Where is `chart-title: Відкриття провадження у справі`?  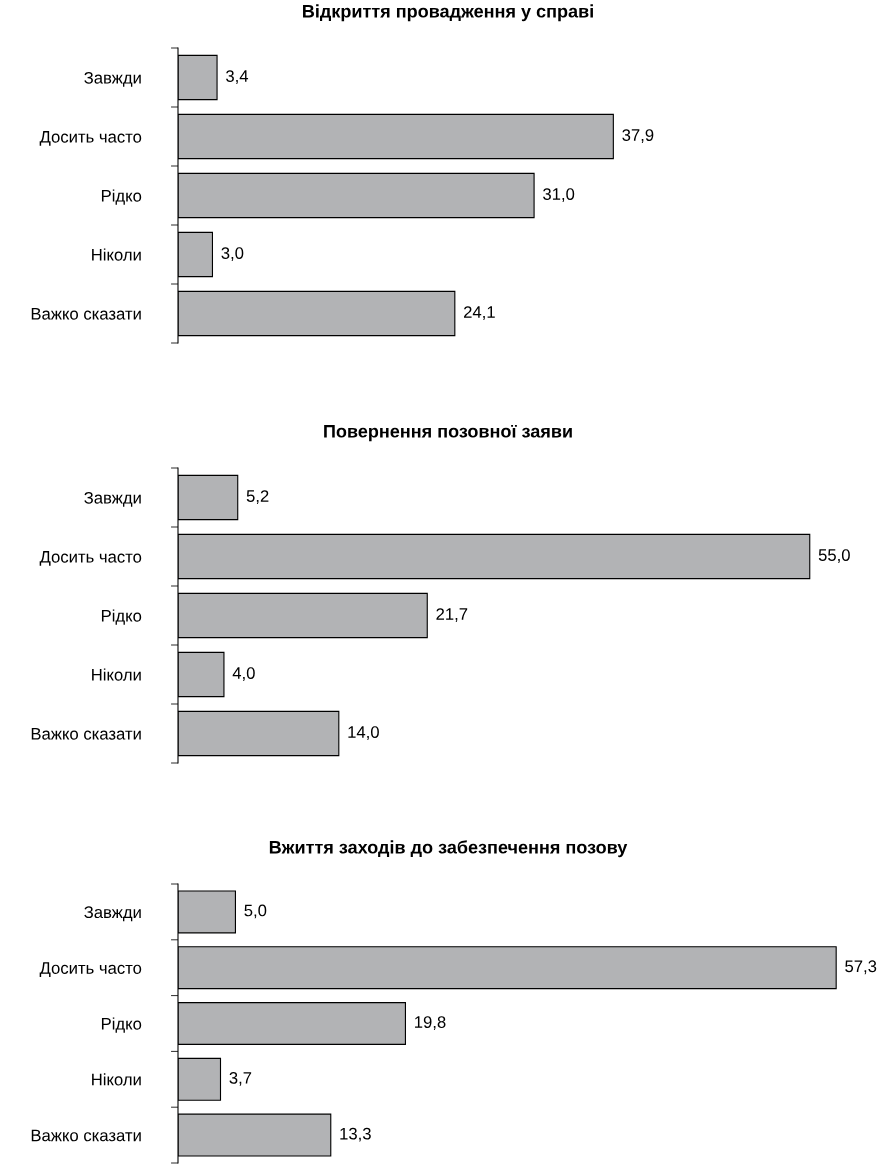
chart-title: Відкриття провадження у справі is located at coordinates (448, 13).